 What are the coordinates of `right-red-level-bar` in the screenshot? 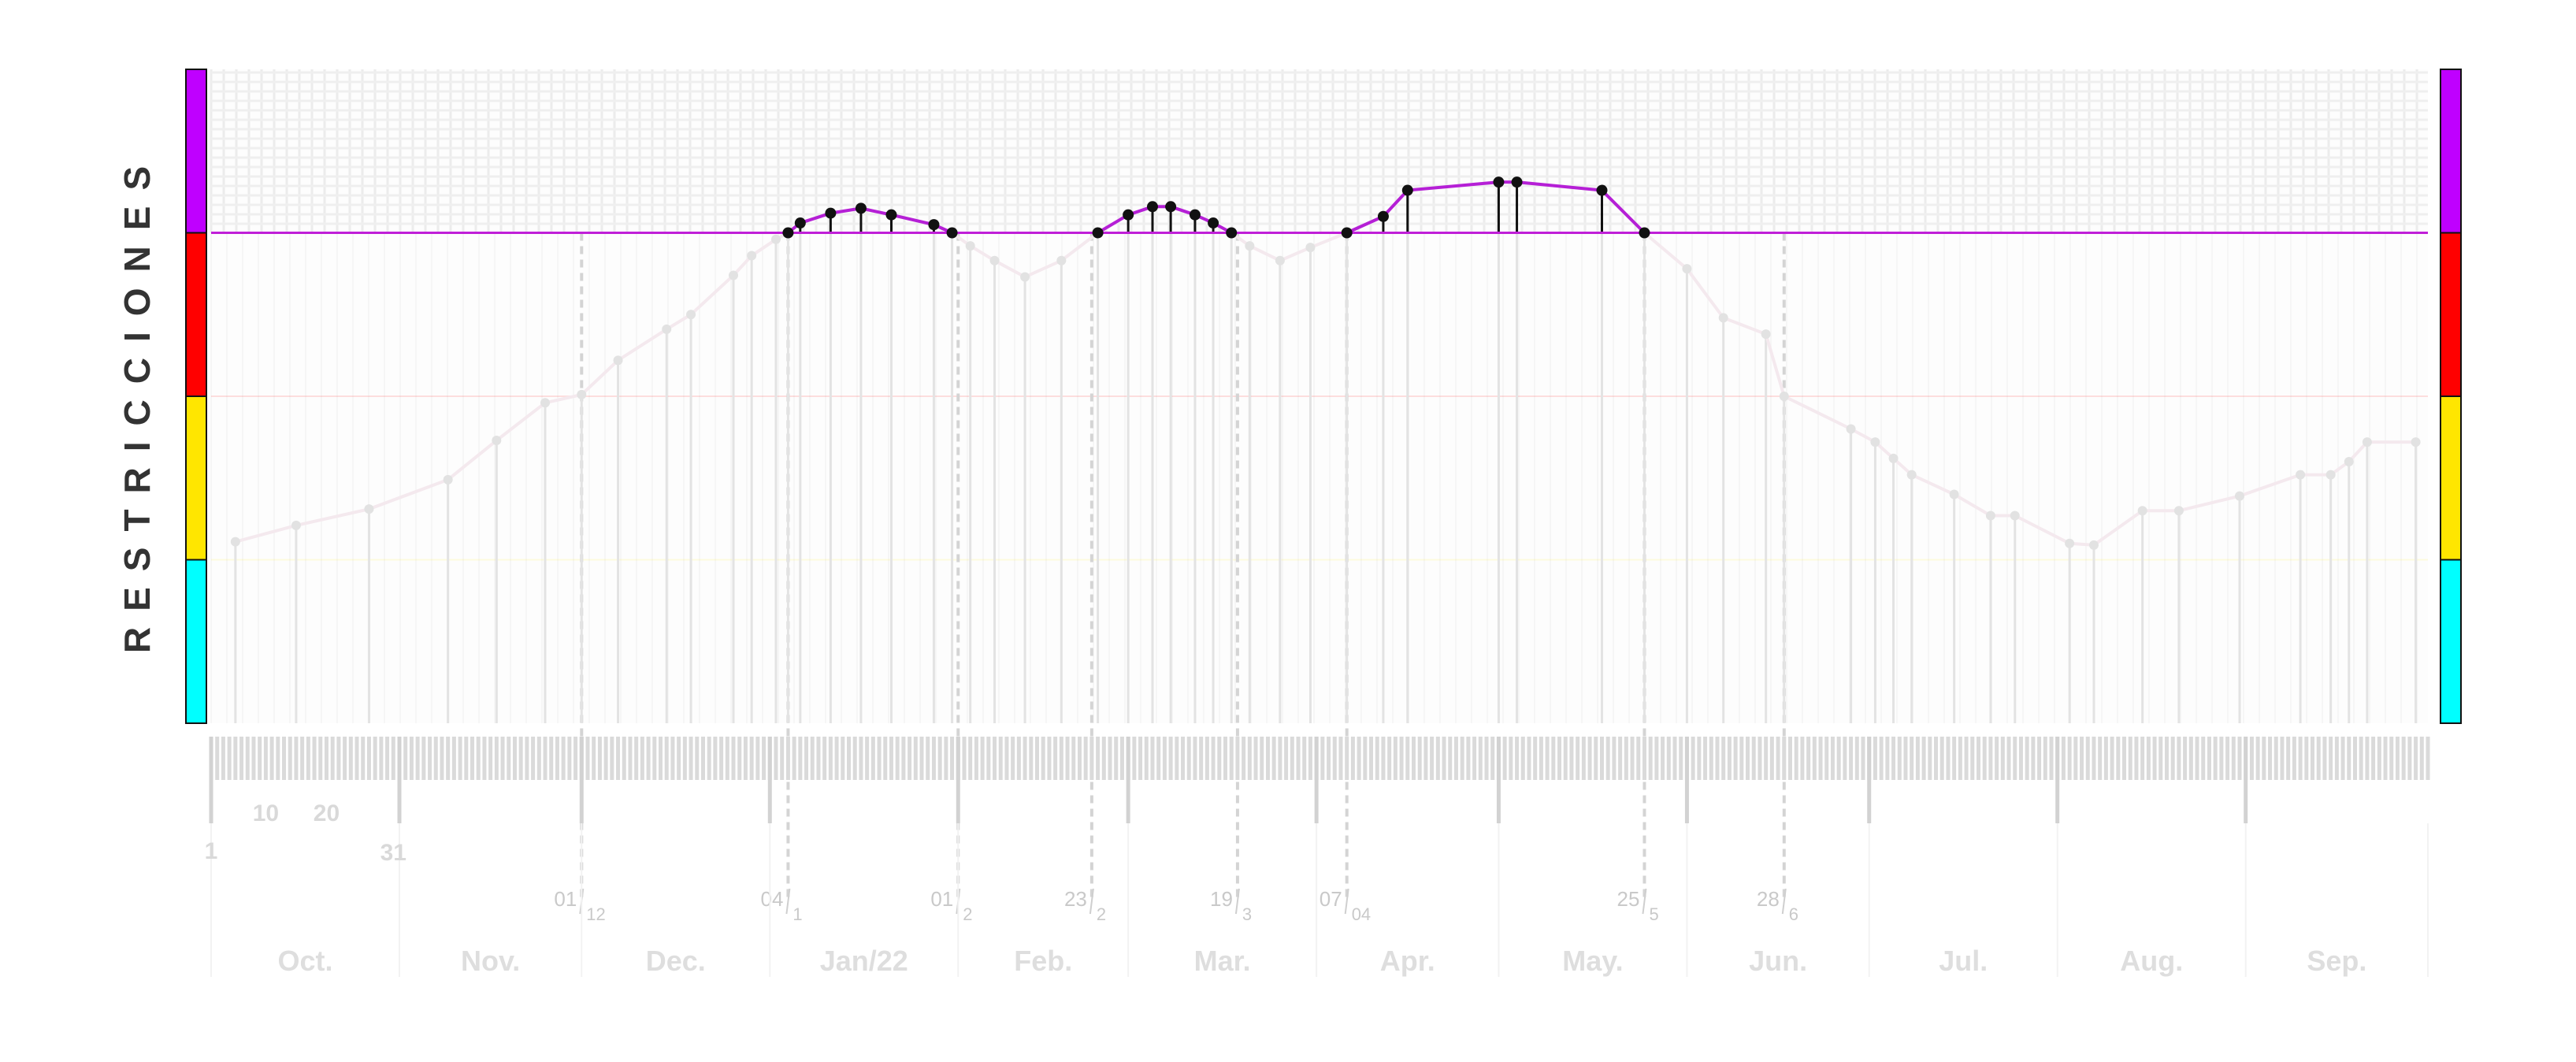 It's located at (2451, 314).